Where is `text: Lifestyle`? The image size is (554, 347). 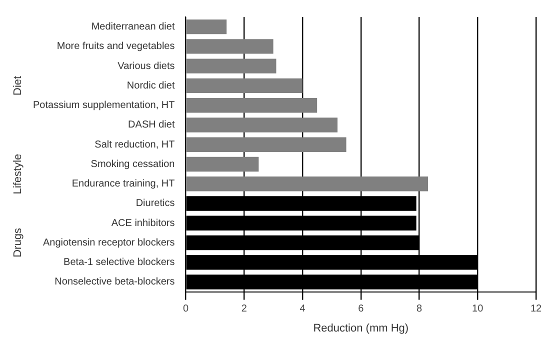
text: Lifestyle is located at coordinates (18, 174).